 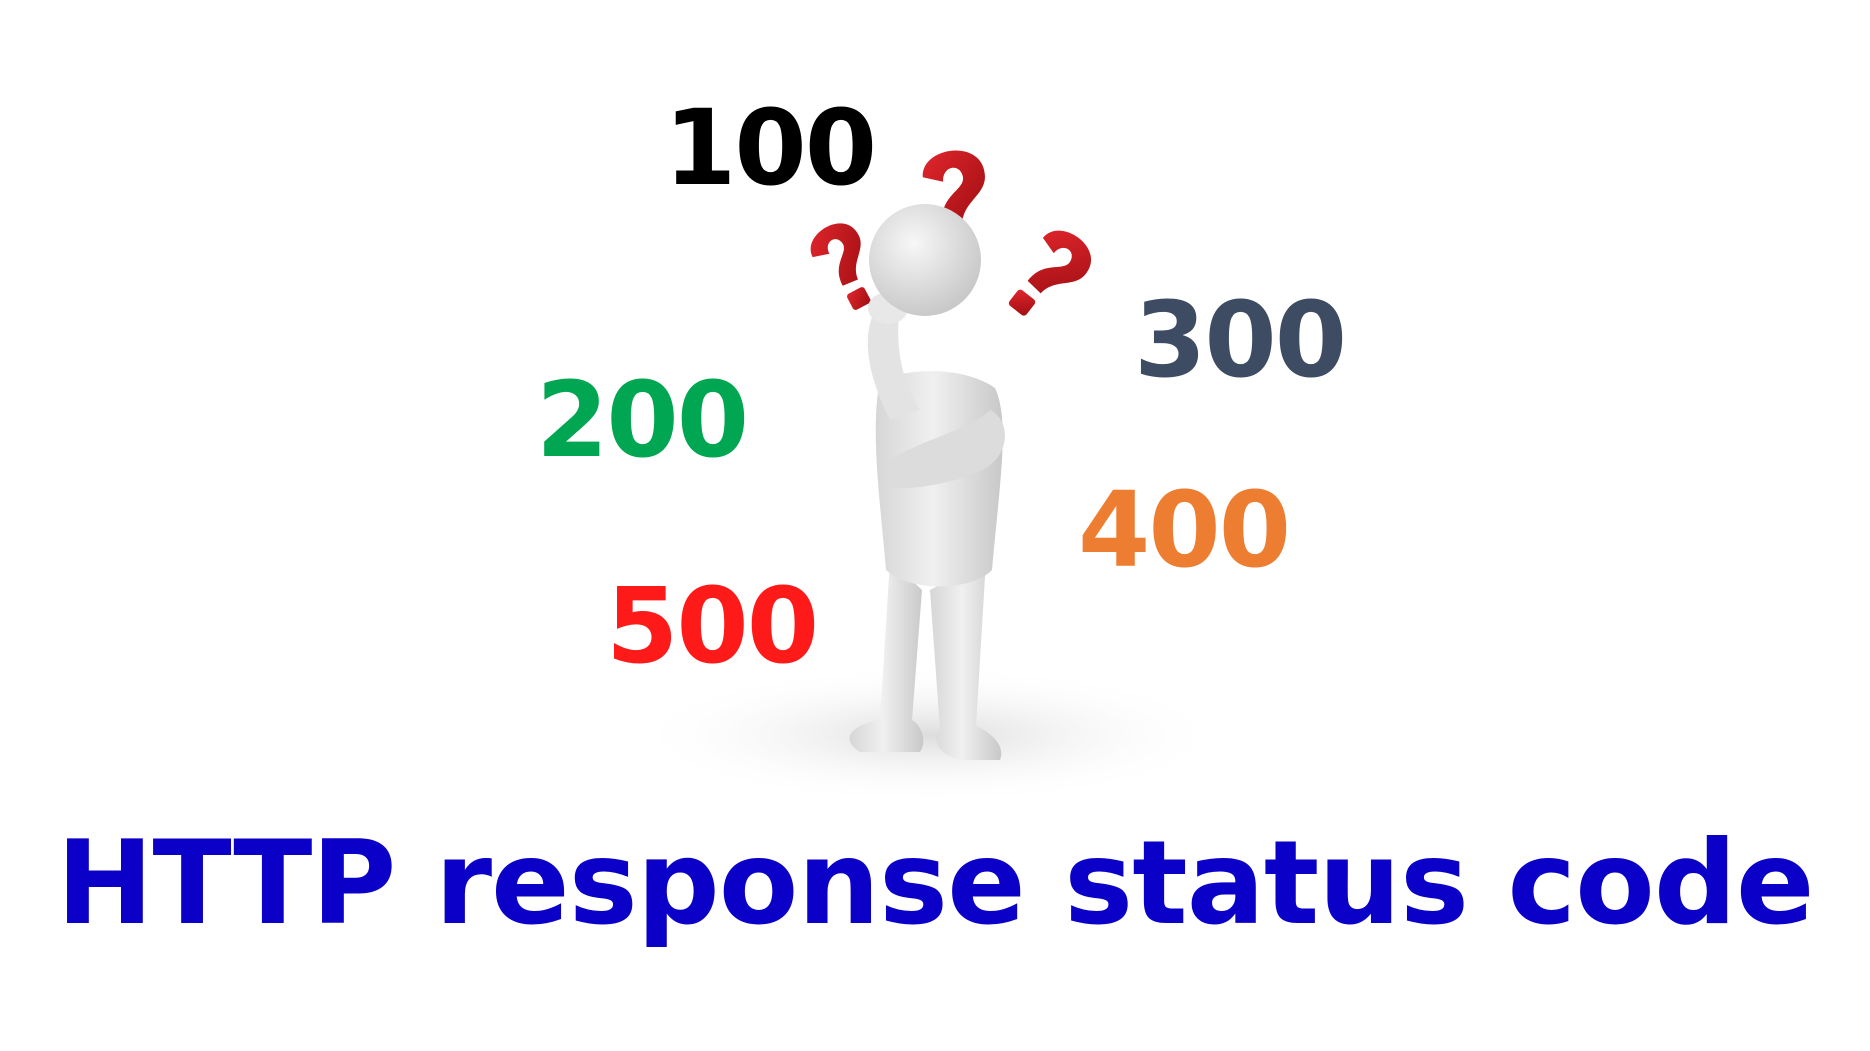 What do you see at coordinates (770, 148) in the screenshot?
I see `status-code-100: 100` at bounding box center [770, 148].